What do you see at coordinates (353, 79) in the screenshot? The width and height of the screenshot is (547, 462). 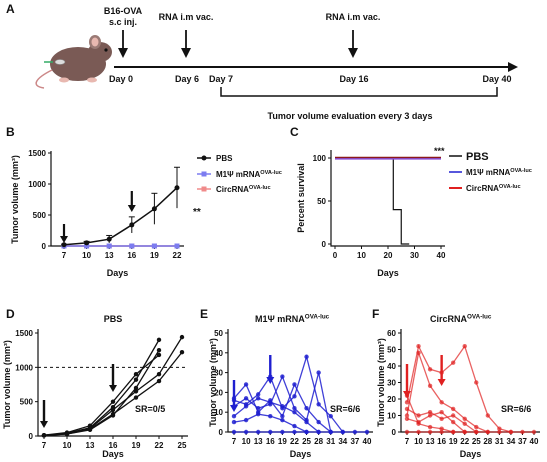 I see `day-label-16: Day 16` at bounding box center [353, 79].